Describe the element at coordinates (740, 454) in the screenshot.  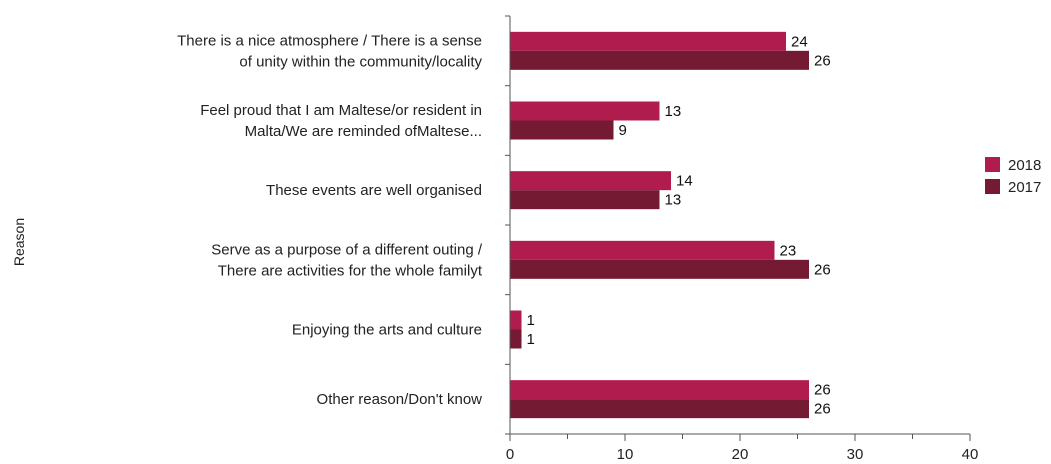
I see `x-tick-label: 20` at that location.